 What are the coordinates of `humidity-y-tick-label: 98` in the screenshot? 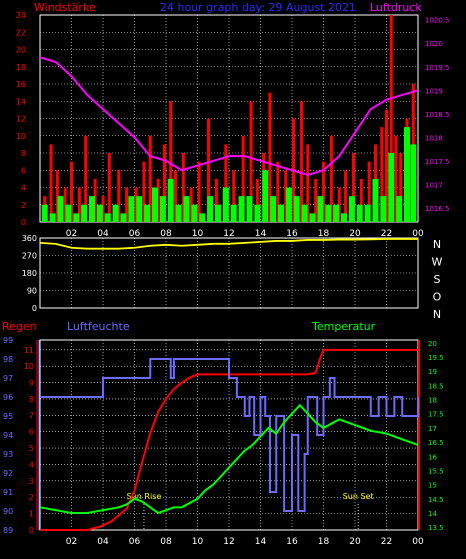 It's located at (8, 359).